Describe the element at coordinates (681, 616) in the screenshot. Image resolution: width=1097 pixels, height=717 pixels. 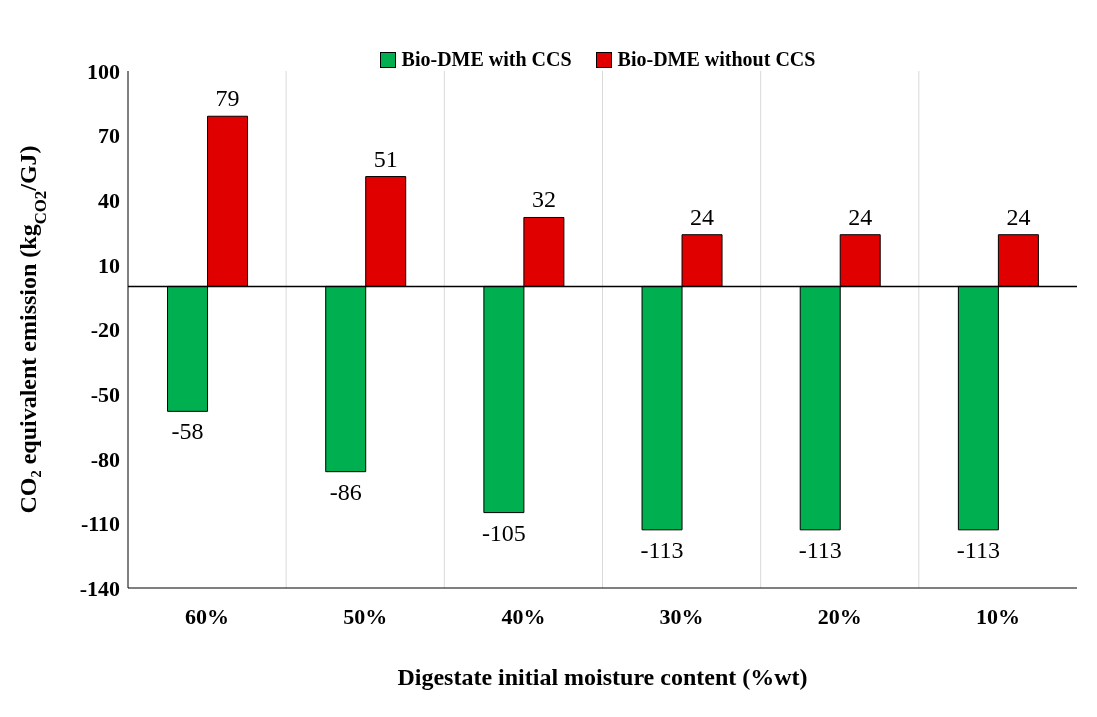
I see `x-tick-label: 30%` at that location.